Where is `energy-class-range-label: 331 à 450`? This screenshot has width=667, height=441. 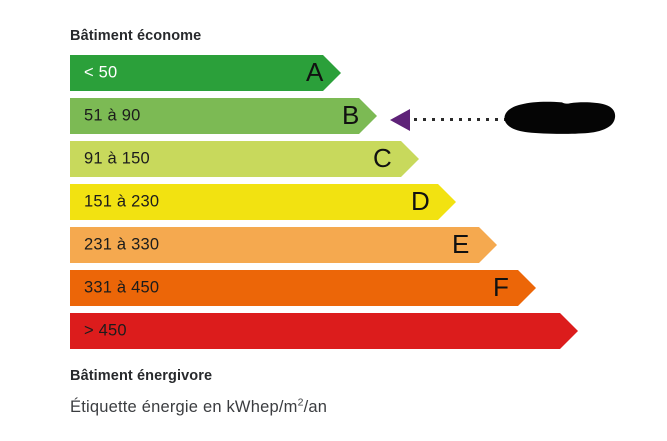 energy-class-range-label: 331 à 450 is located at coordinates (122, 287).